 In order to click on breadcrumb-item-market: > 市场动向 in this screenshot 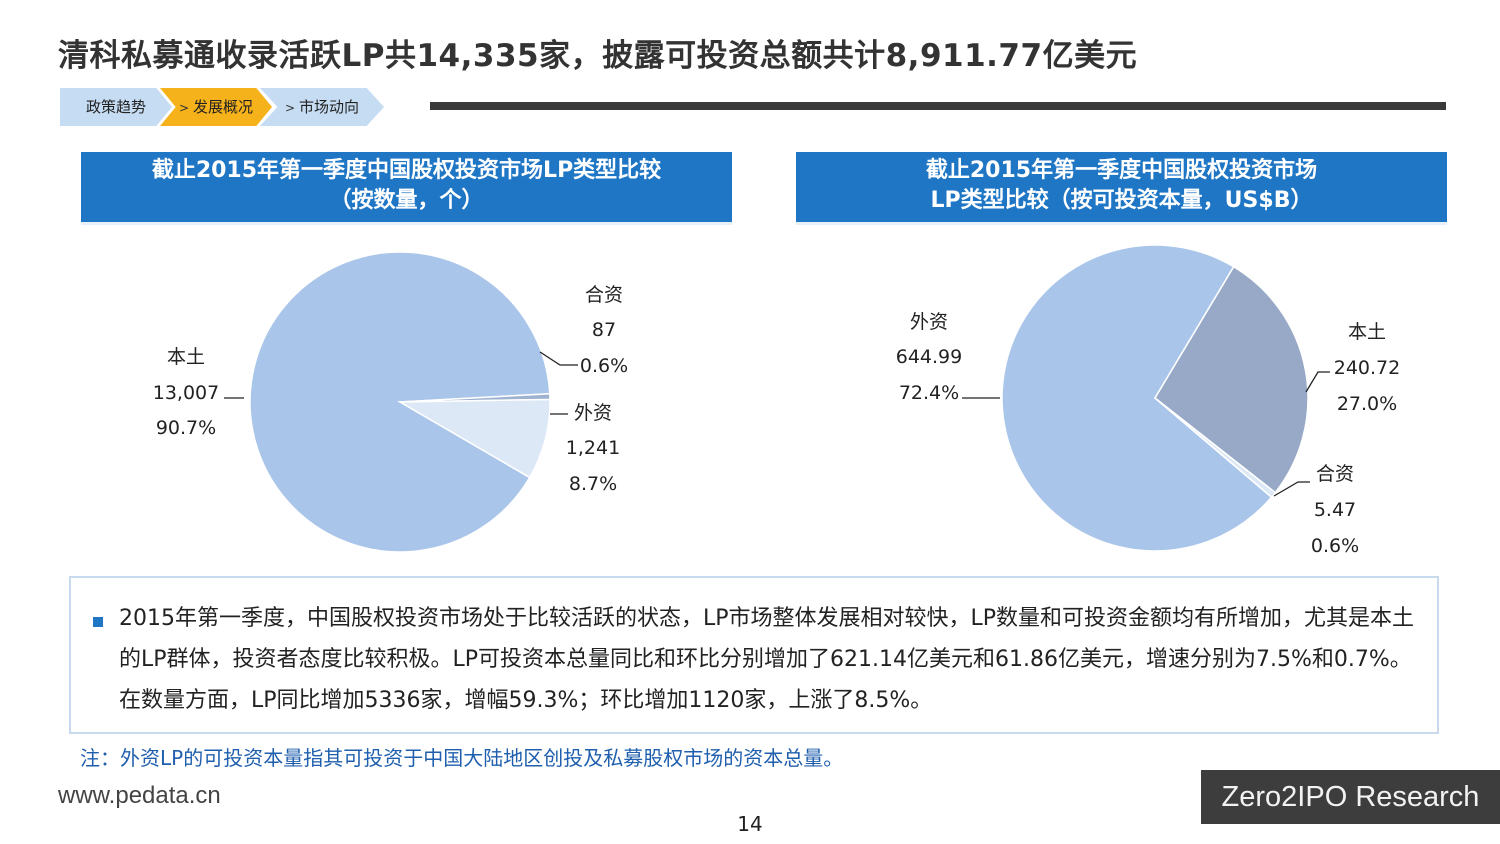, I will do `click(322, 107)`.